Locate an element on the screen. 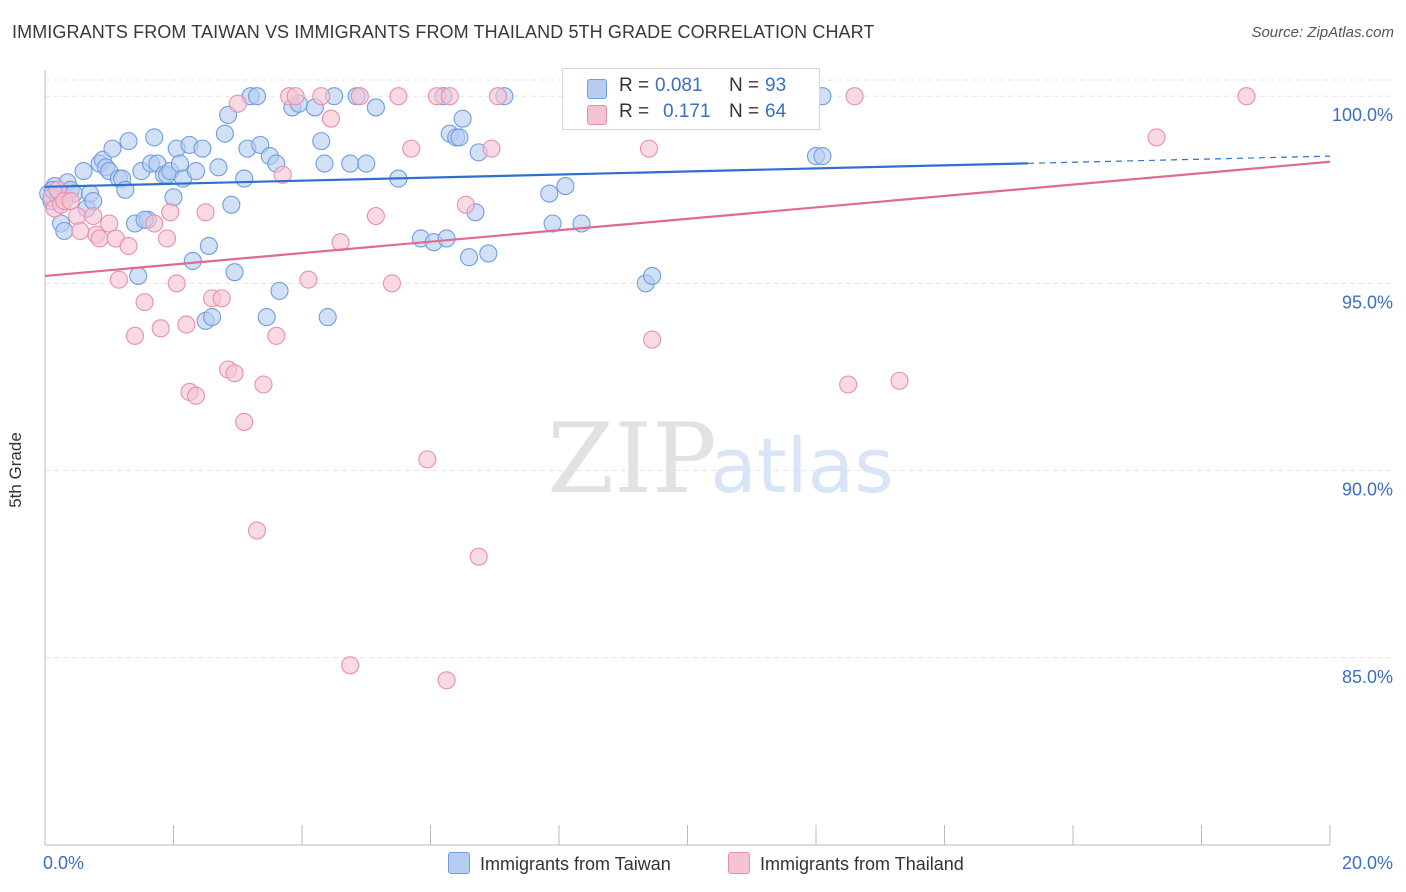  taiwan-trend-extension is located at coordinates (1179, 159).